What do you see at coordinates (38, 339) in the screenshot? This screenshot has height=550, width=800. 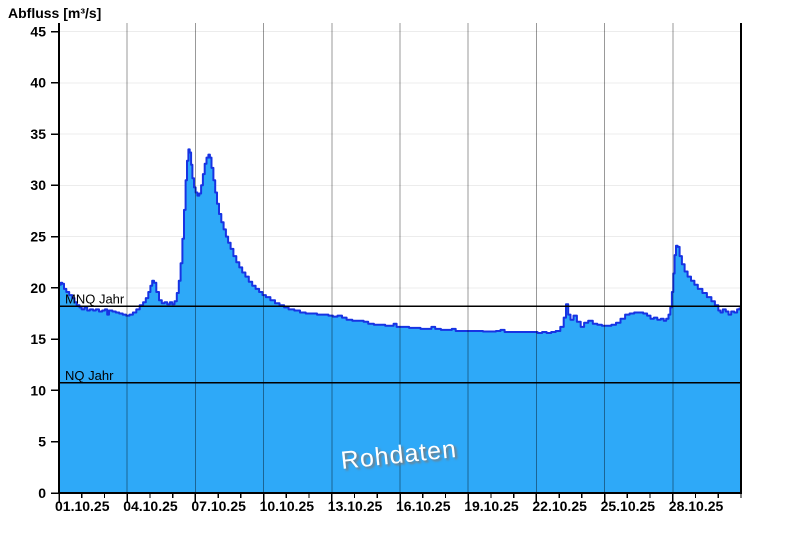 I see `y-tick-label: 15` at bounding box center [38, 339].